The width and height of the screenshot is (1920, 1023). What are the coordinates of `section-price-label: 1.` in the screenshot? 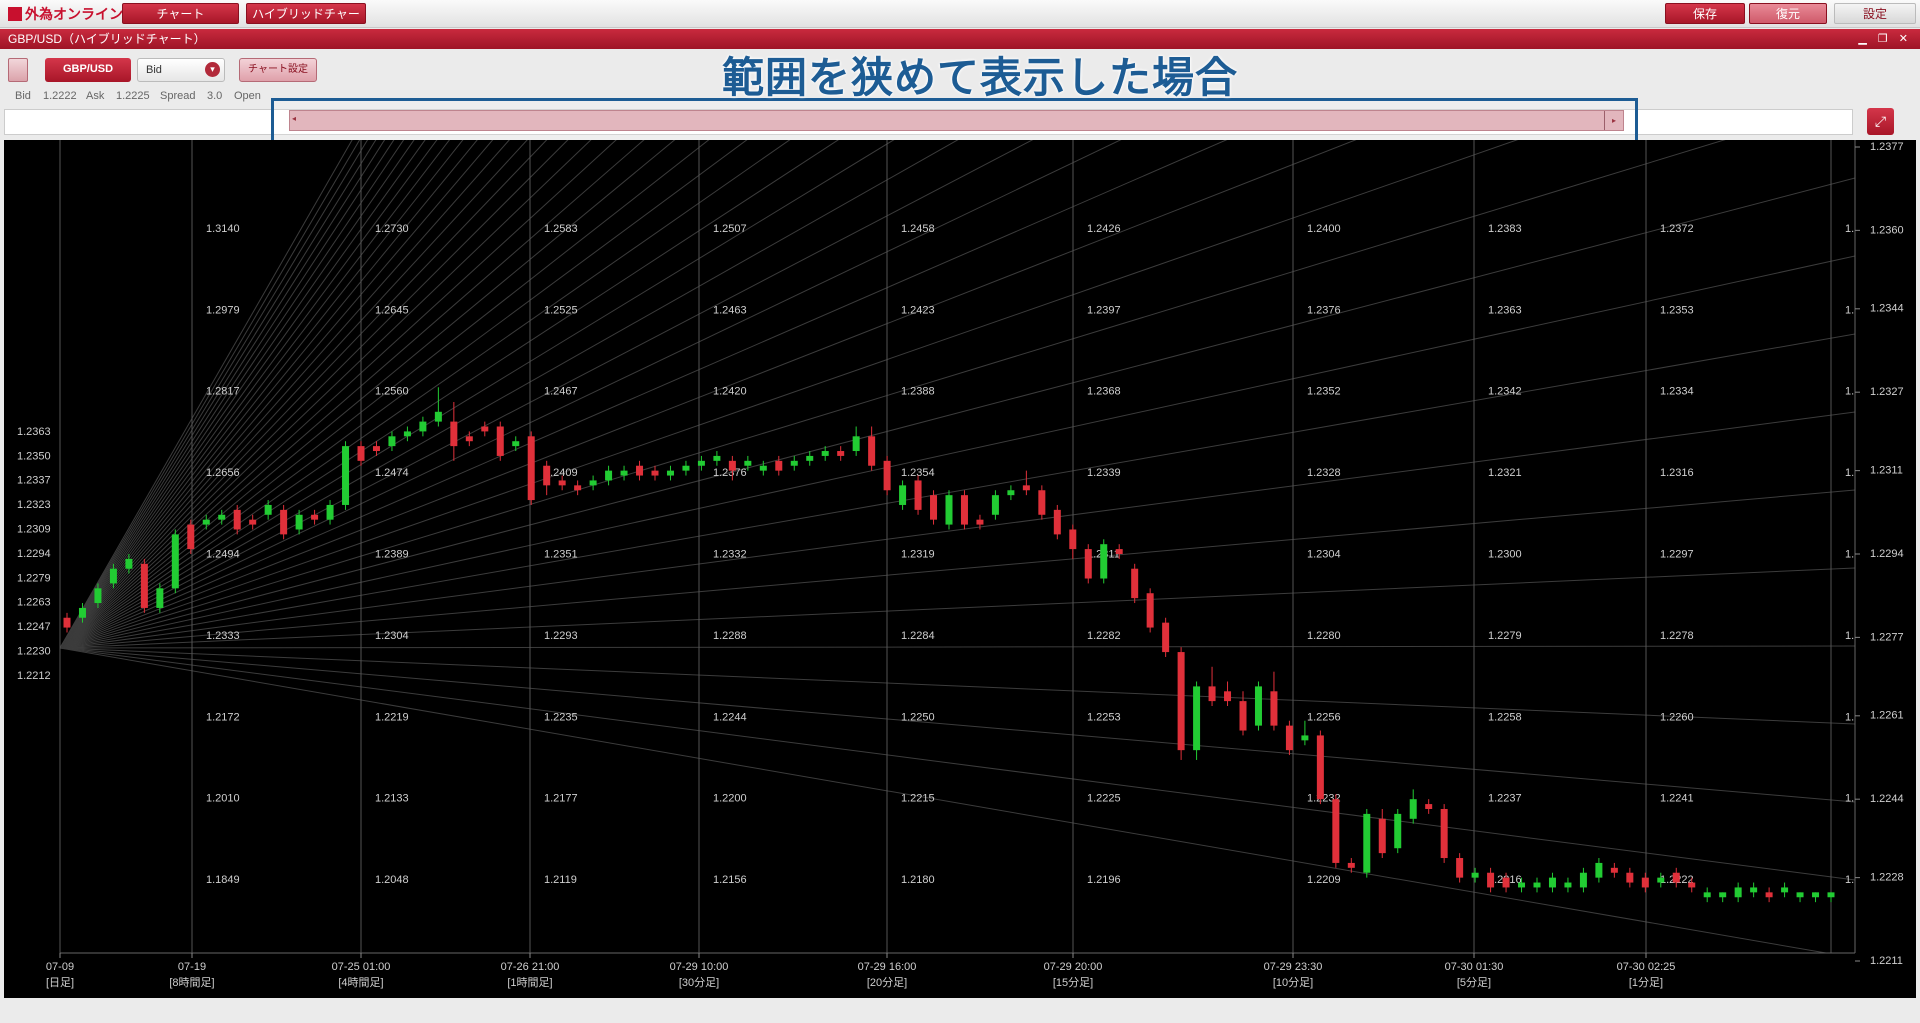 It's located at (1849, 229).